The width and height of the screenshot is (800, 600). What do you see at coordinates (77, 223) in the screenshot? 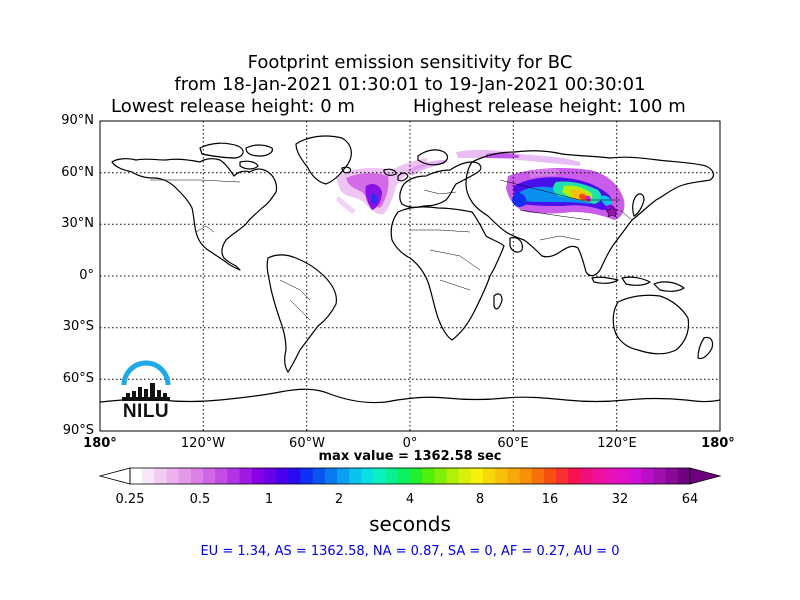
I see `lat-label-30n: 30°N` at bounding box center [77, 223].